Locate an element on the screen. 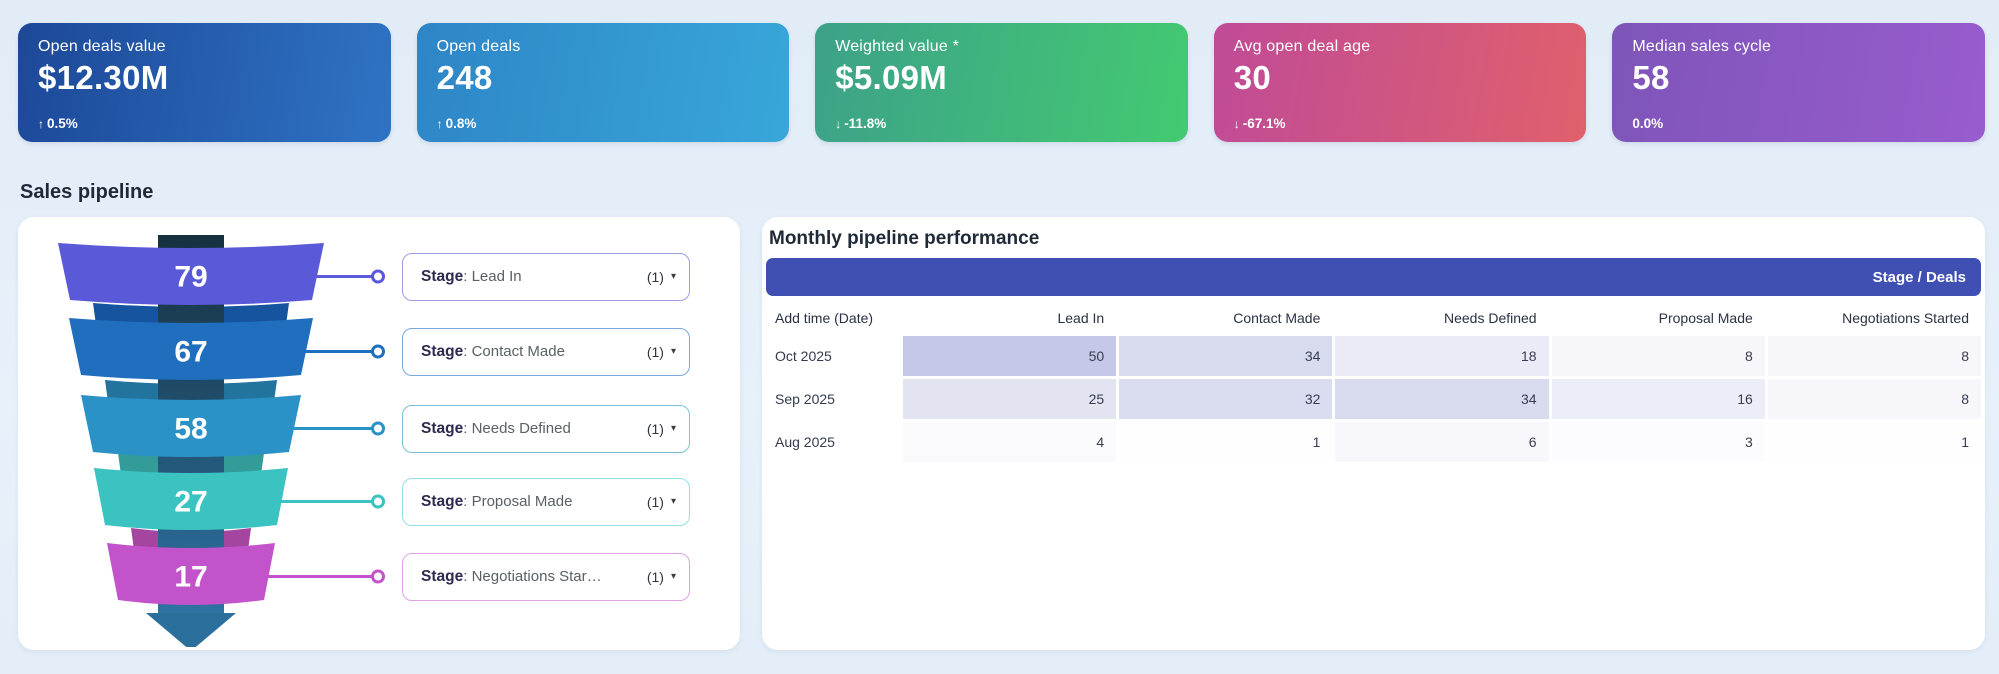 The image size is (1999, 674). heat-cell: 3 is located at coordinates (1658, 442).